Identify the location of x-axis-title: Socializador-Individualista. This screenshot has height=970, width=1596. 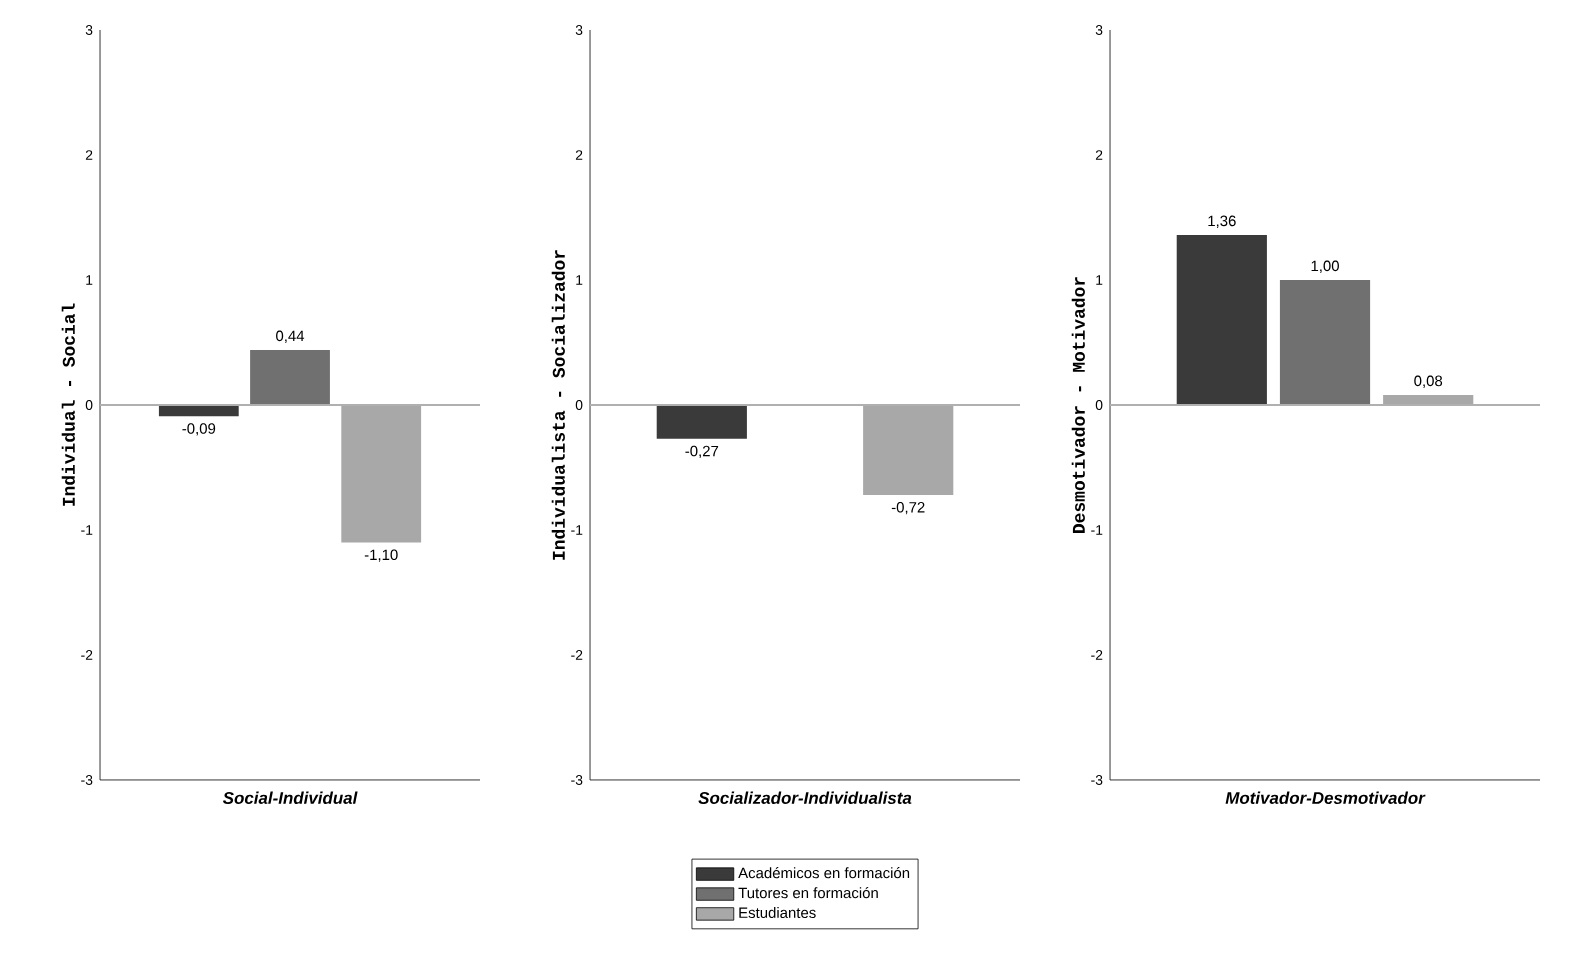
(805, 797).